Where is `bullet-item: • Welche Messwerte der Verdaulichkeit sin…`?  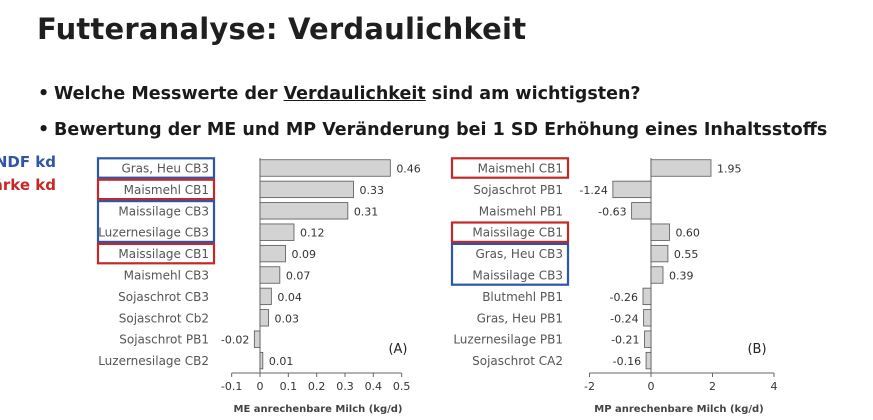
bullet-item: • Welche Messwerte der Verdaulichkeit sin… is located at coordinates (339, 94).